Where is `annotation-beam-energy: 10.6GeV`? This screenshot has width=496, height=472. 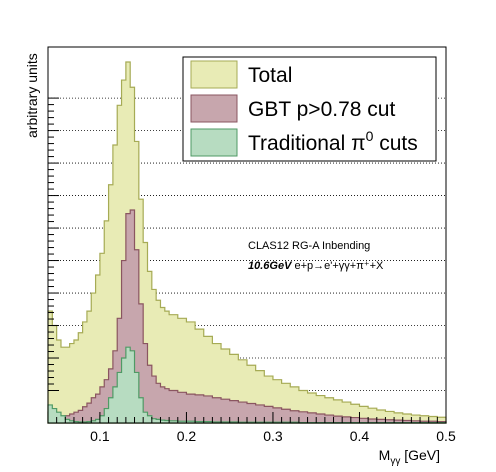 annotation-beam-energy: 10.6GeV is located at coordinates (270, 266).